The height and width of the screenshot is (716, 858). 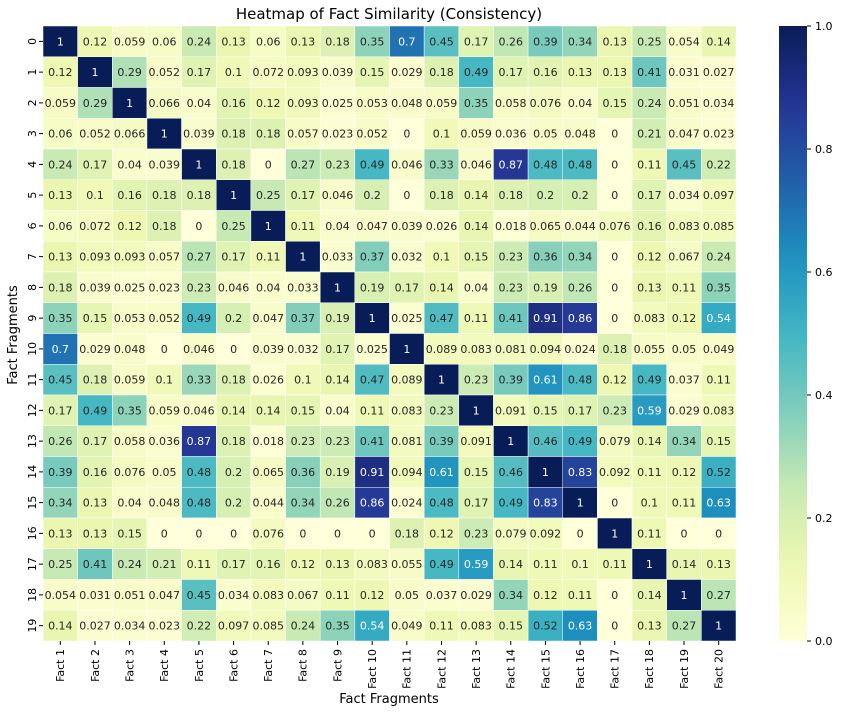 What do you see at coordinates (337, 503) in the screenshot?
I see `cell-value-label: 0.26` at bounding box center [337, 503].